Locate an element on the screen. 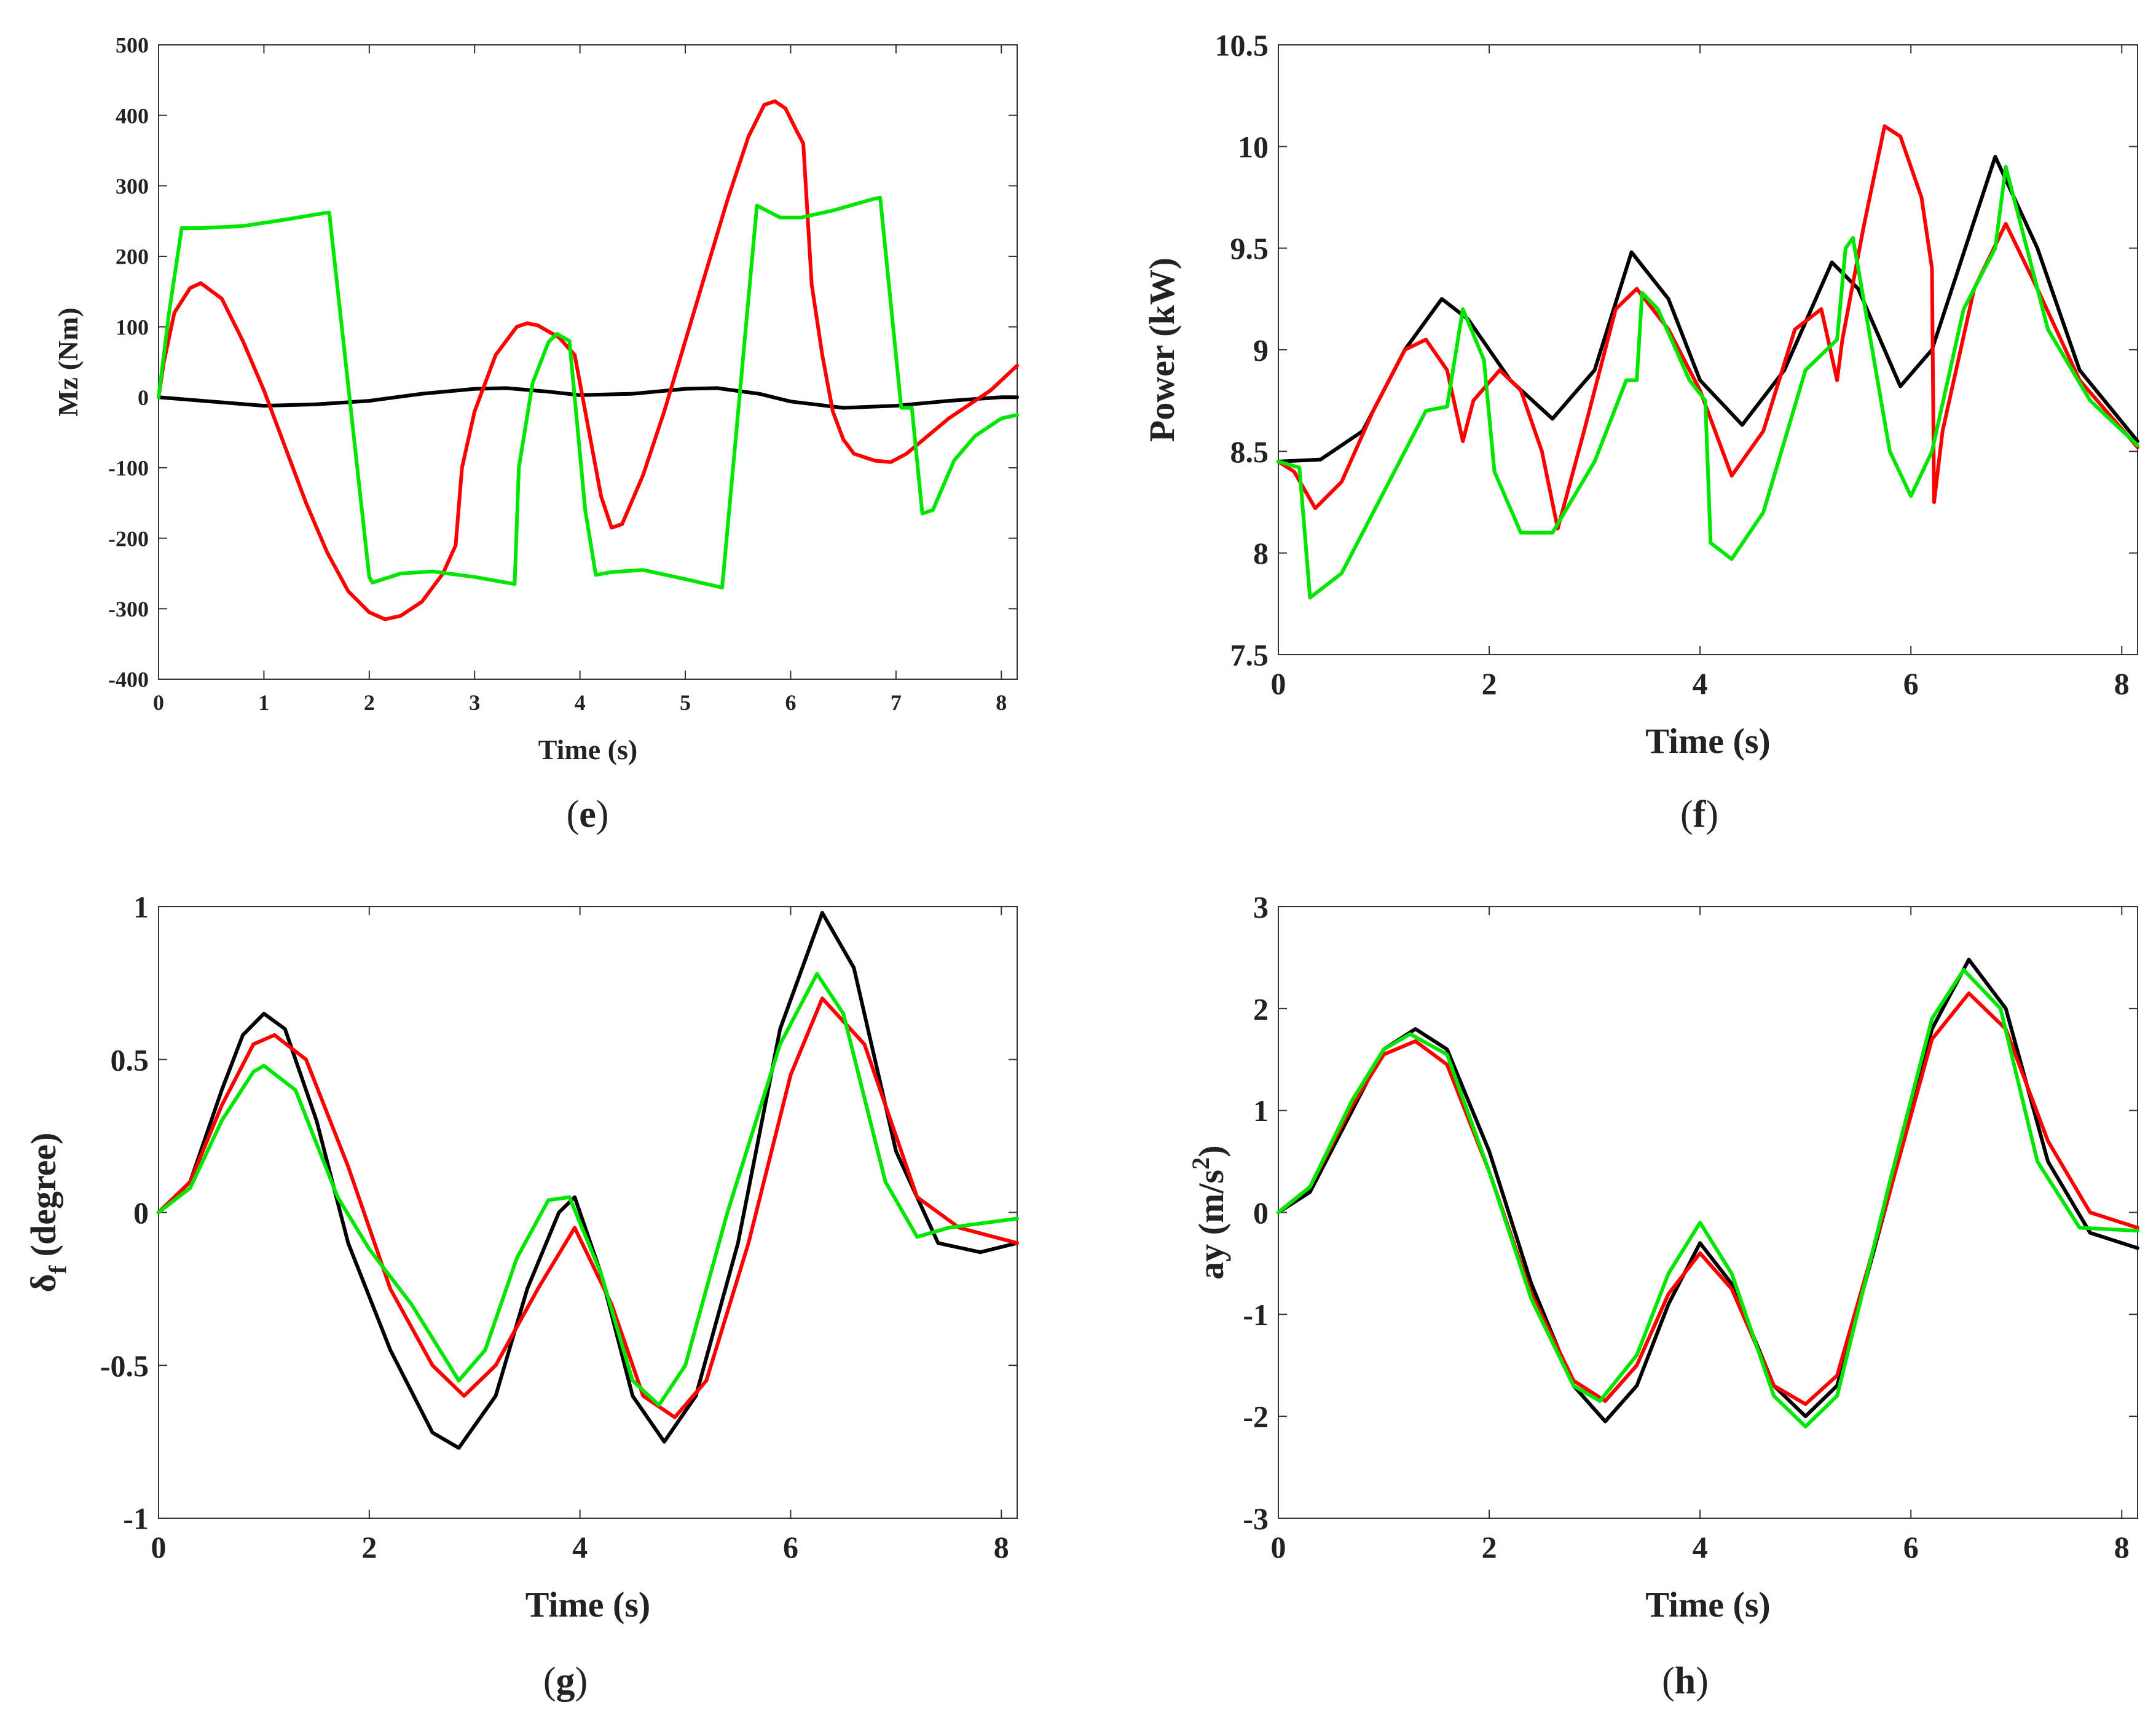 This screenshot has width=2156, height=1718. y-tick-label: 10 is located at coordinates (1254, 147).